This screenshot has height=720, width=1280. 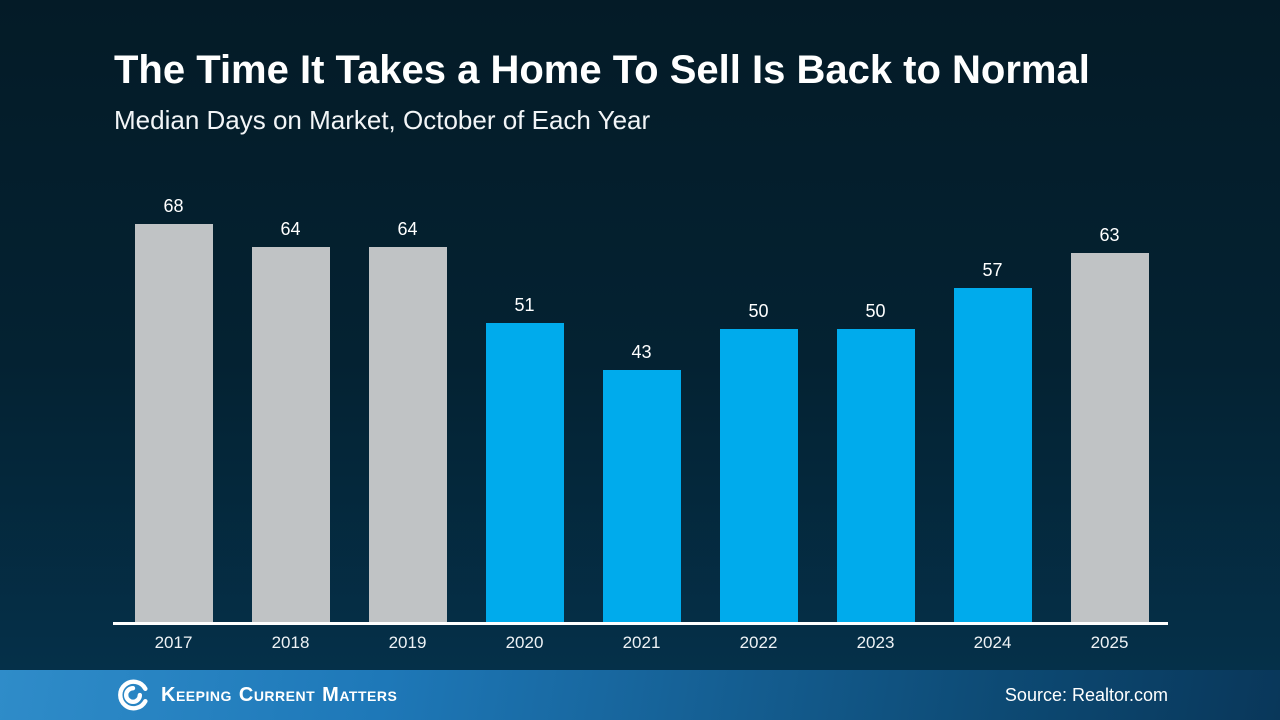 I want to click on bar-2019, so click(x=407, y=434).